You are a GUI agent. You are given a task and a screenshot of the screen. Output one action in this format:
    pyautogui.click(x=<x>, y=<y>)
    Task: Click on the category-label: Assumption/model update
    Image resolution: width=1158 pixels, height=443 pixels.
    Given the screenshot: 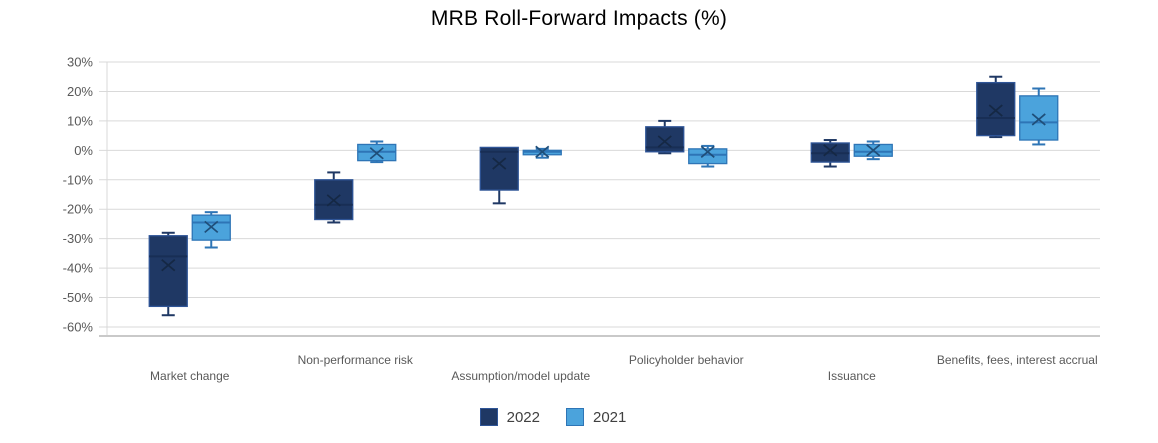 What is the action you would take?
    pyautogui.click(x=521, y=376)
    